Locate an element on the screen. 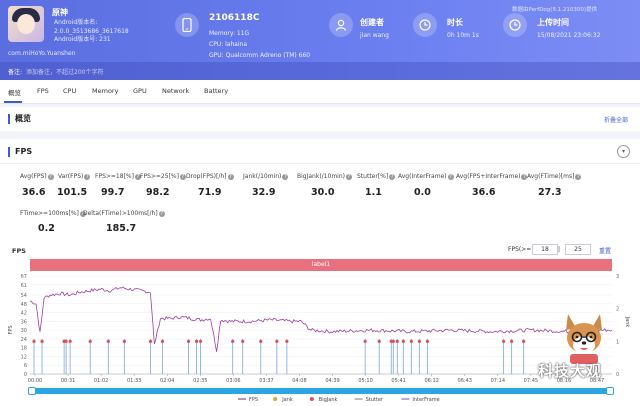  remark-label: 备注: is located at coordinates (15, 72).